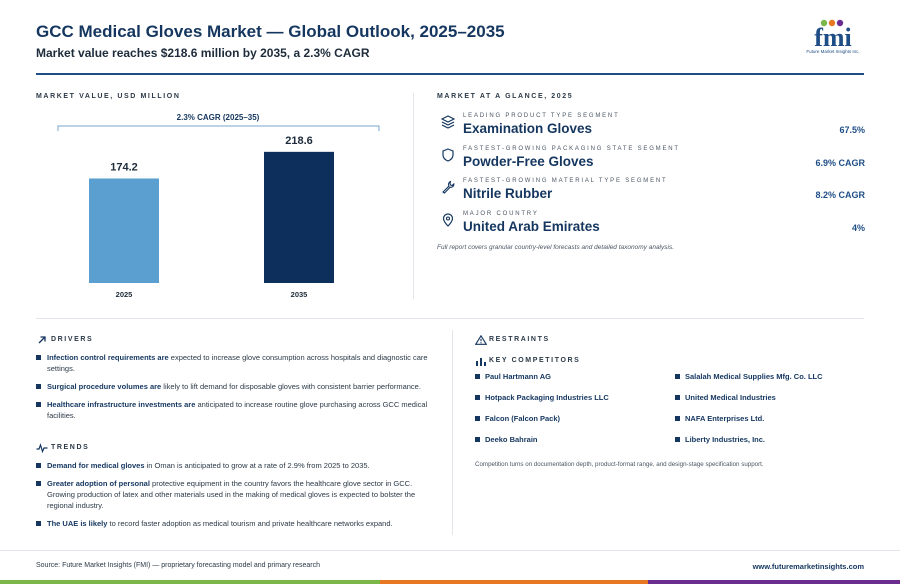 The image size is (900, 584). Describe the element at coordinates (190, 582) in the screenshot. I see `footer-stripe-green` at that location.